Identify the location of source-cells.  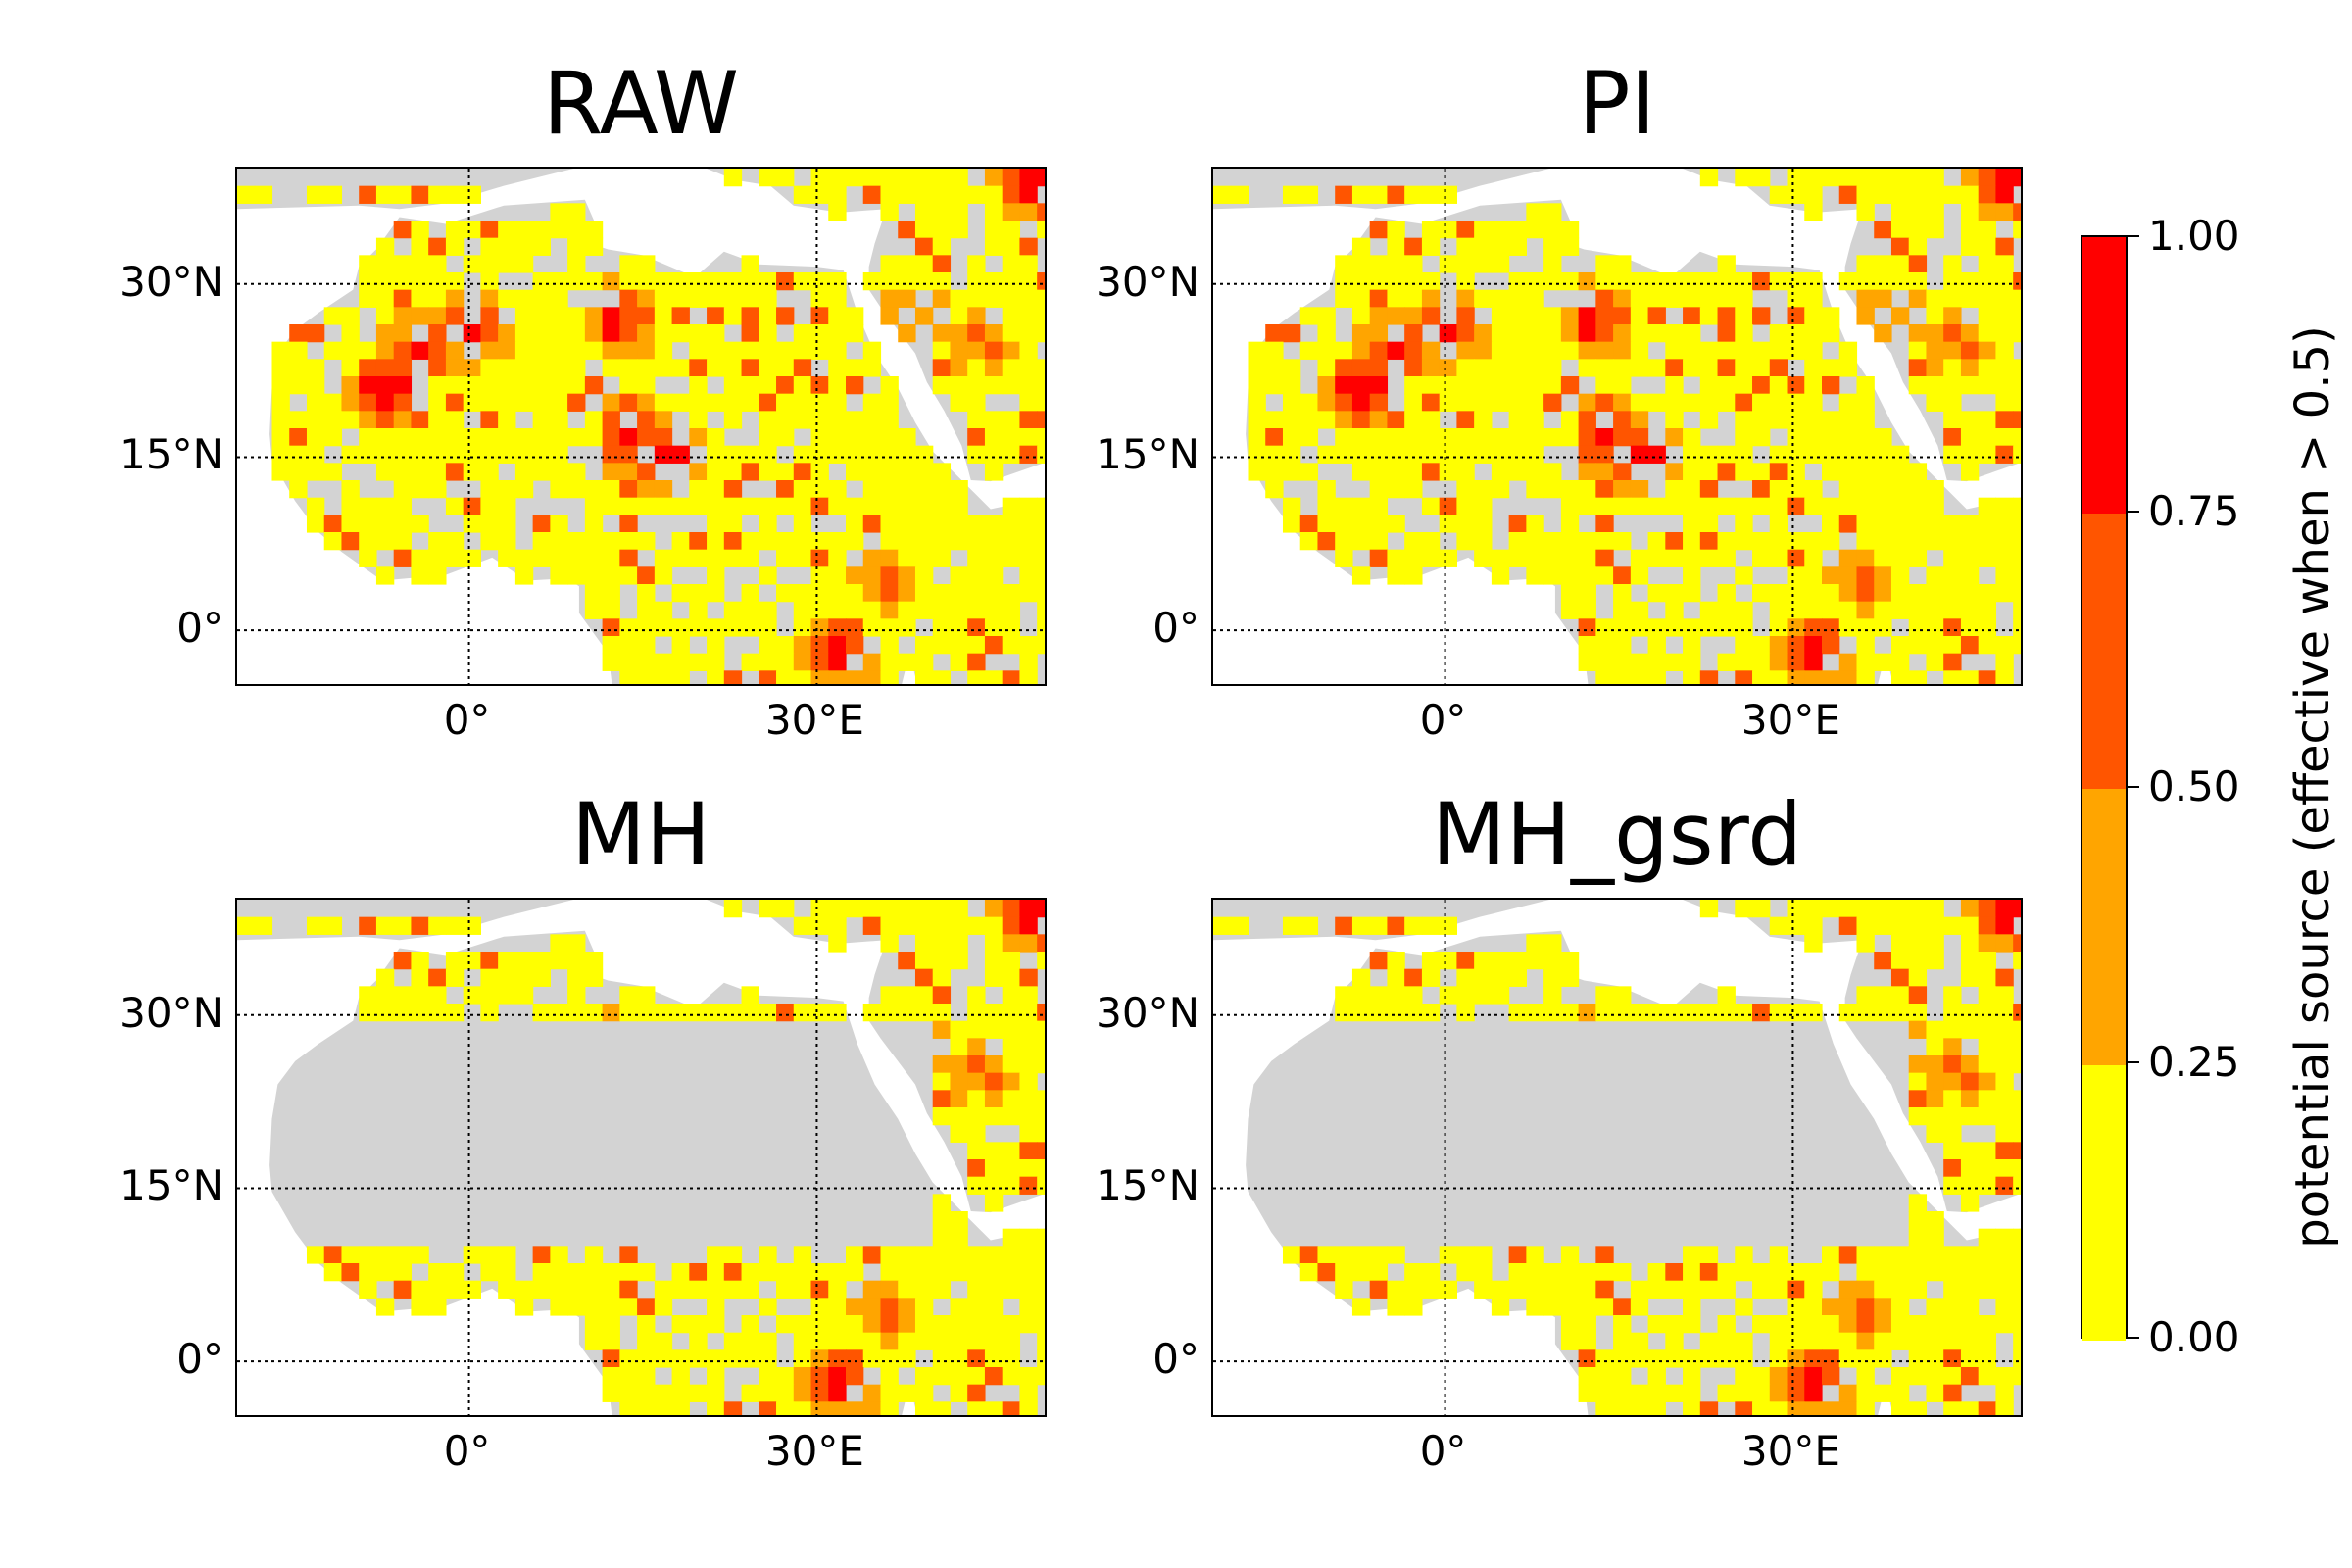
(1617, 1157).